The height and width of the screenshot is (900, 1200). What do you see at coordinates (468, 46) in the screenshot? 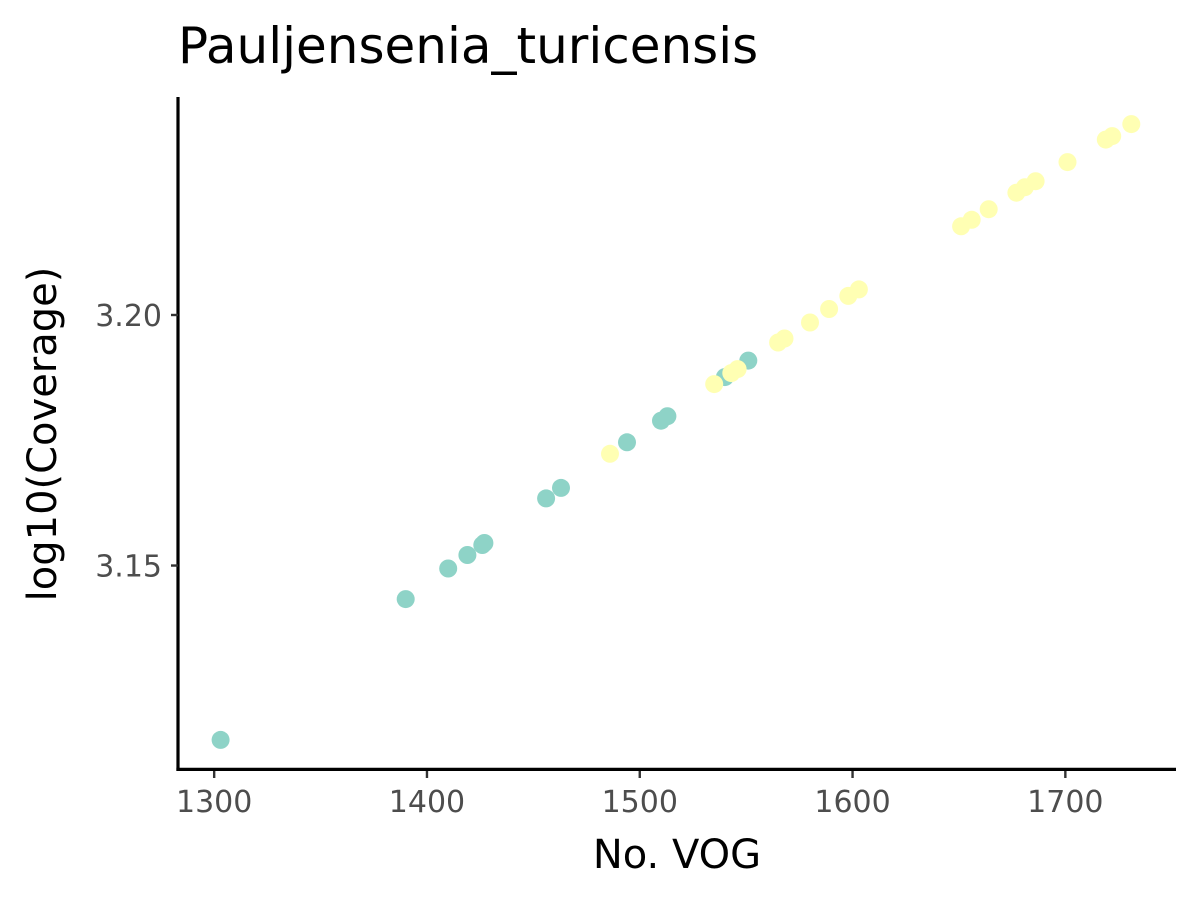
I see `chart-title: Pauljensenia_turicensis` at bounding box center [468, 46].